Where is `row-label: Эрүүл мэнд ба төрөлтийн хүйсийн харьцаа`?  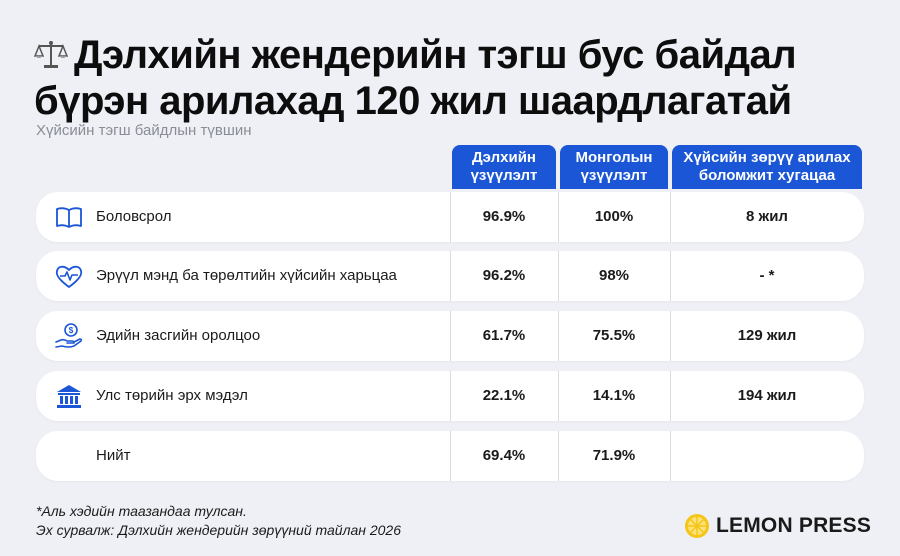 row-label: Эрүүл мэнд ба төрөлтийн хүйсийн харьцаа is located at coordinates (246, 275).